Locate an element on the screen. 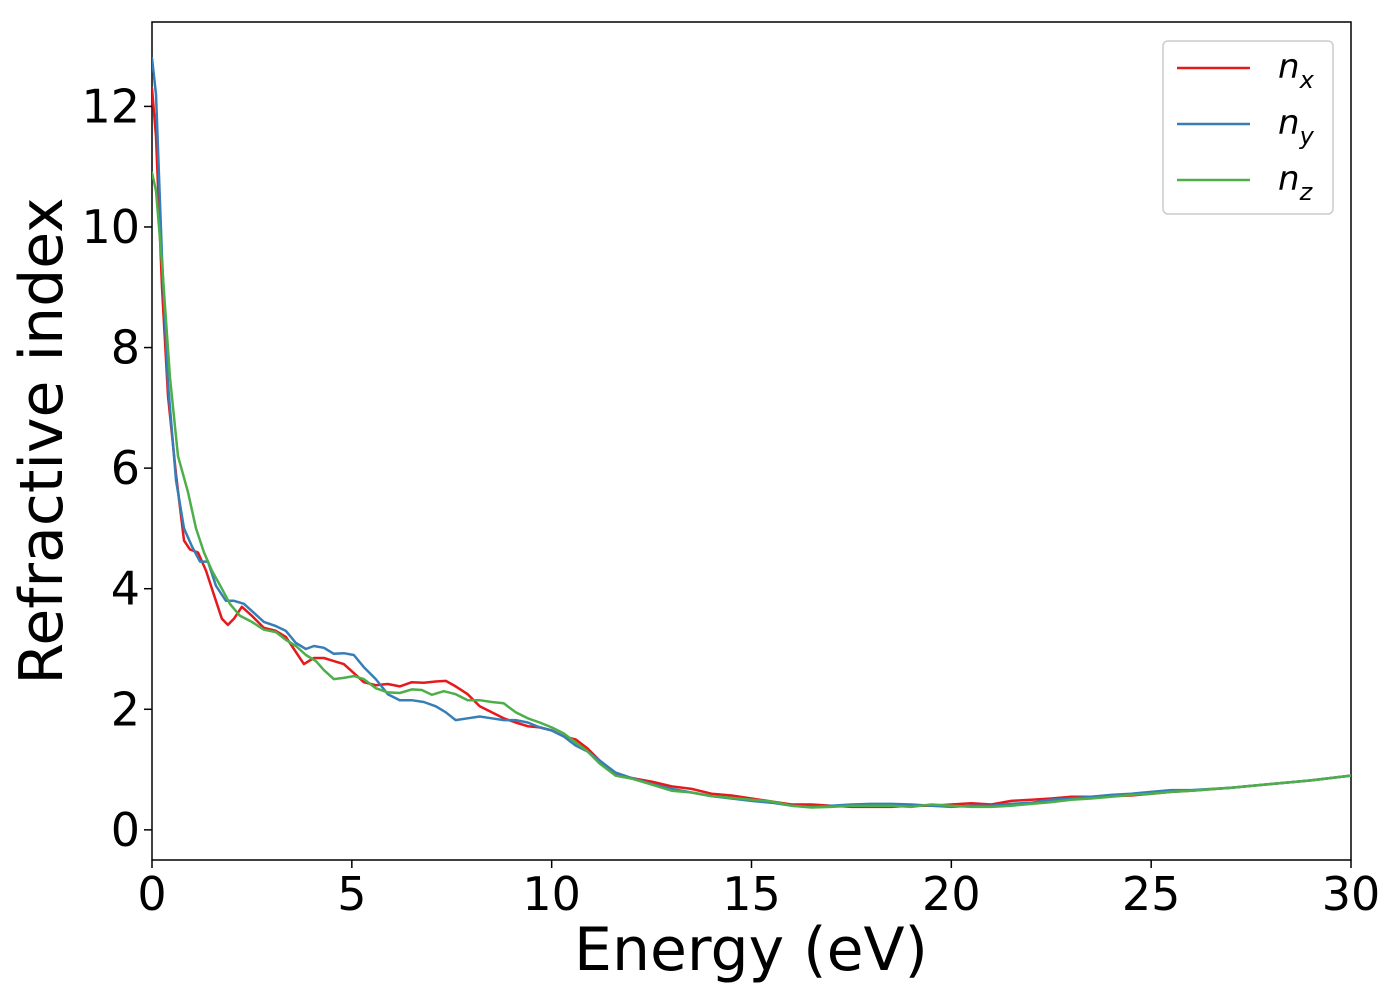 The image size is (1400, 1000). y-tick-label: 2 is located at coordinates (125, 709).